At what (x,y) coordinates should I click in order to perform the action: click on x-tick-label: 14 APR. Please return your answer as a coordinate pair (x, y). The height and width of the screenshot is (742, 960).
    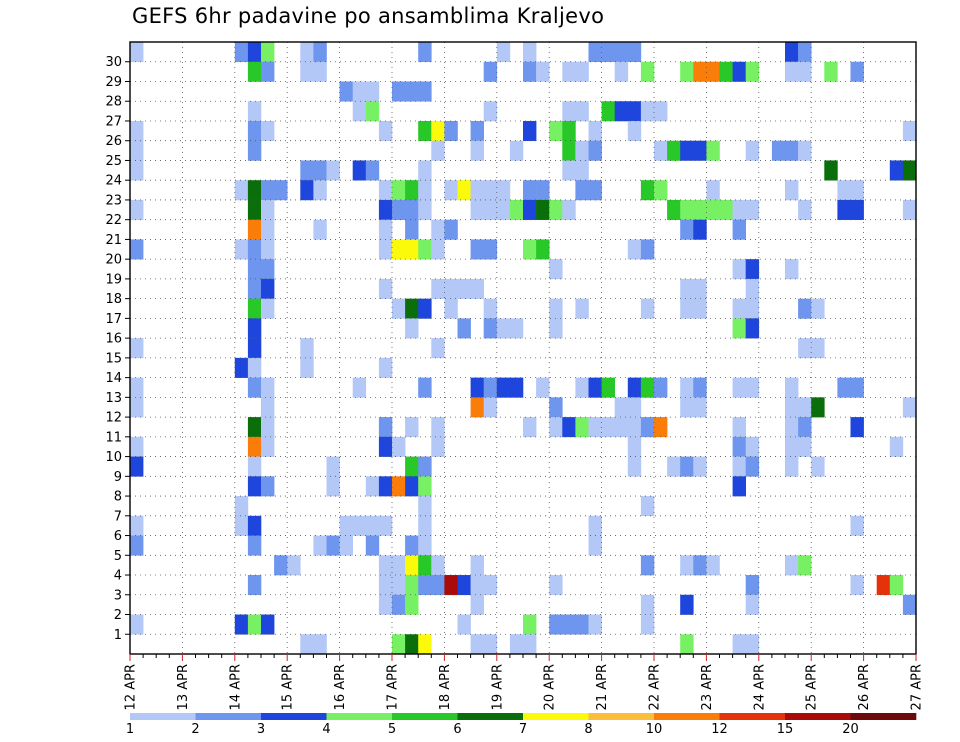
    Looking at the image, I should click on (235, 687).